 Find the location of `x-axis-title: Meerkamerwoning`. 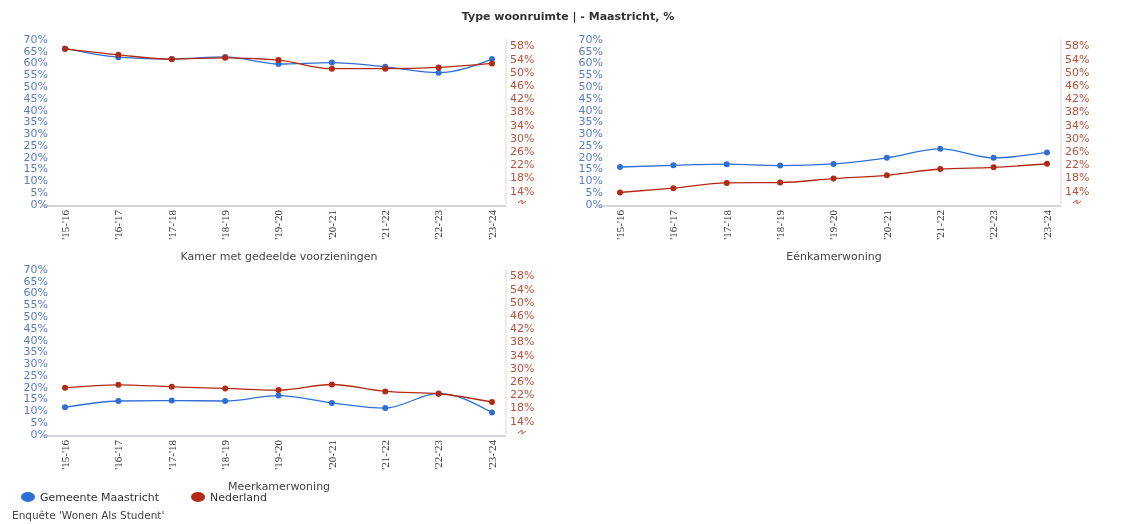

x-axis-title: Meerkamerwoning is located at coordinates (279, 486).